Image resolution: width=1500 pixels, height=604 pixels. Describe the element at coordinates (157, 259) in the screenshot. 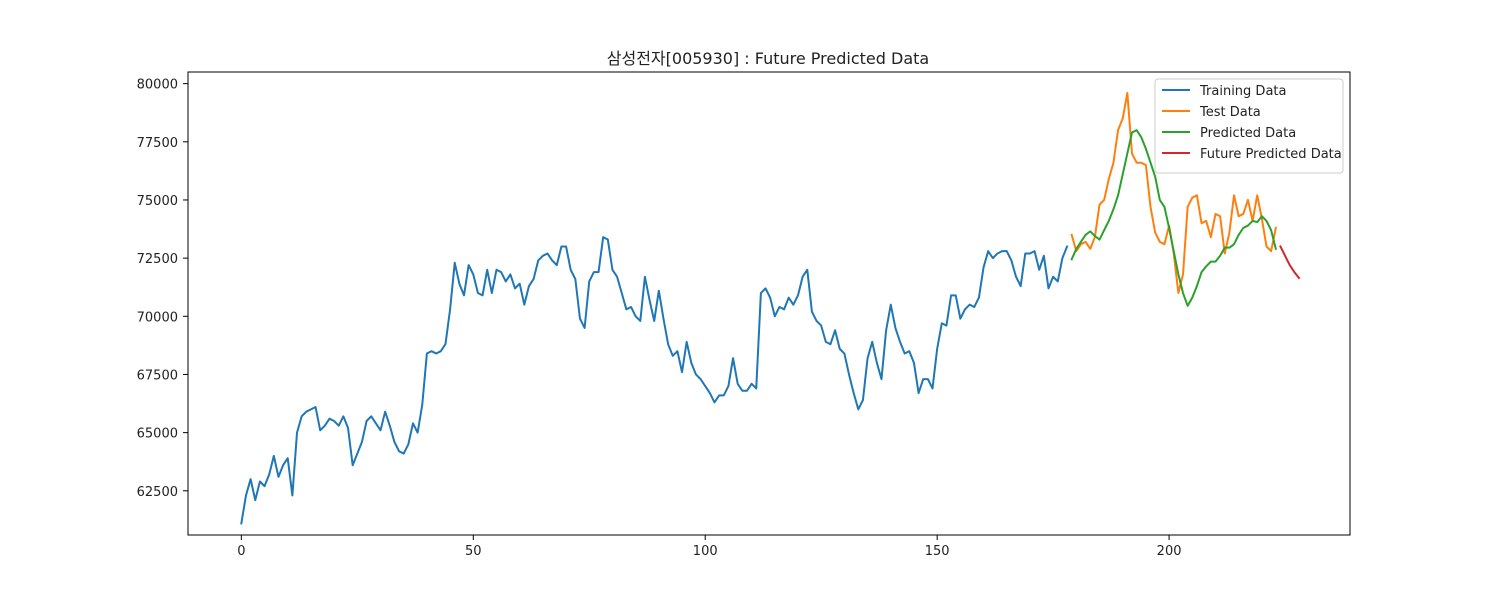

I see `y-tick-label: 72500` at that location.